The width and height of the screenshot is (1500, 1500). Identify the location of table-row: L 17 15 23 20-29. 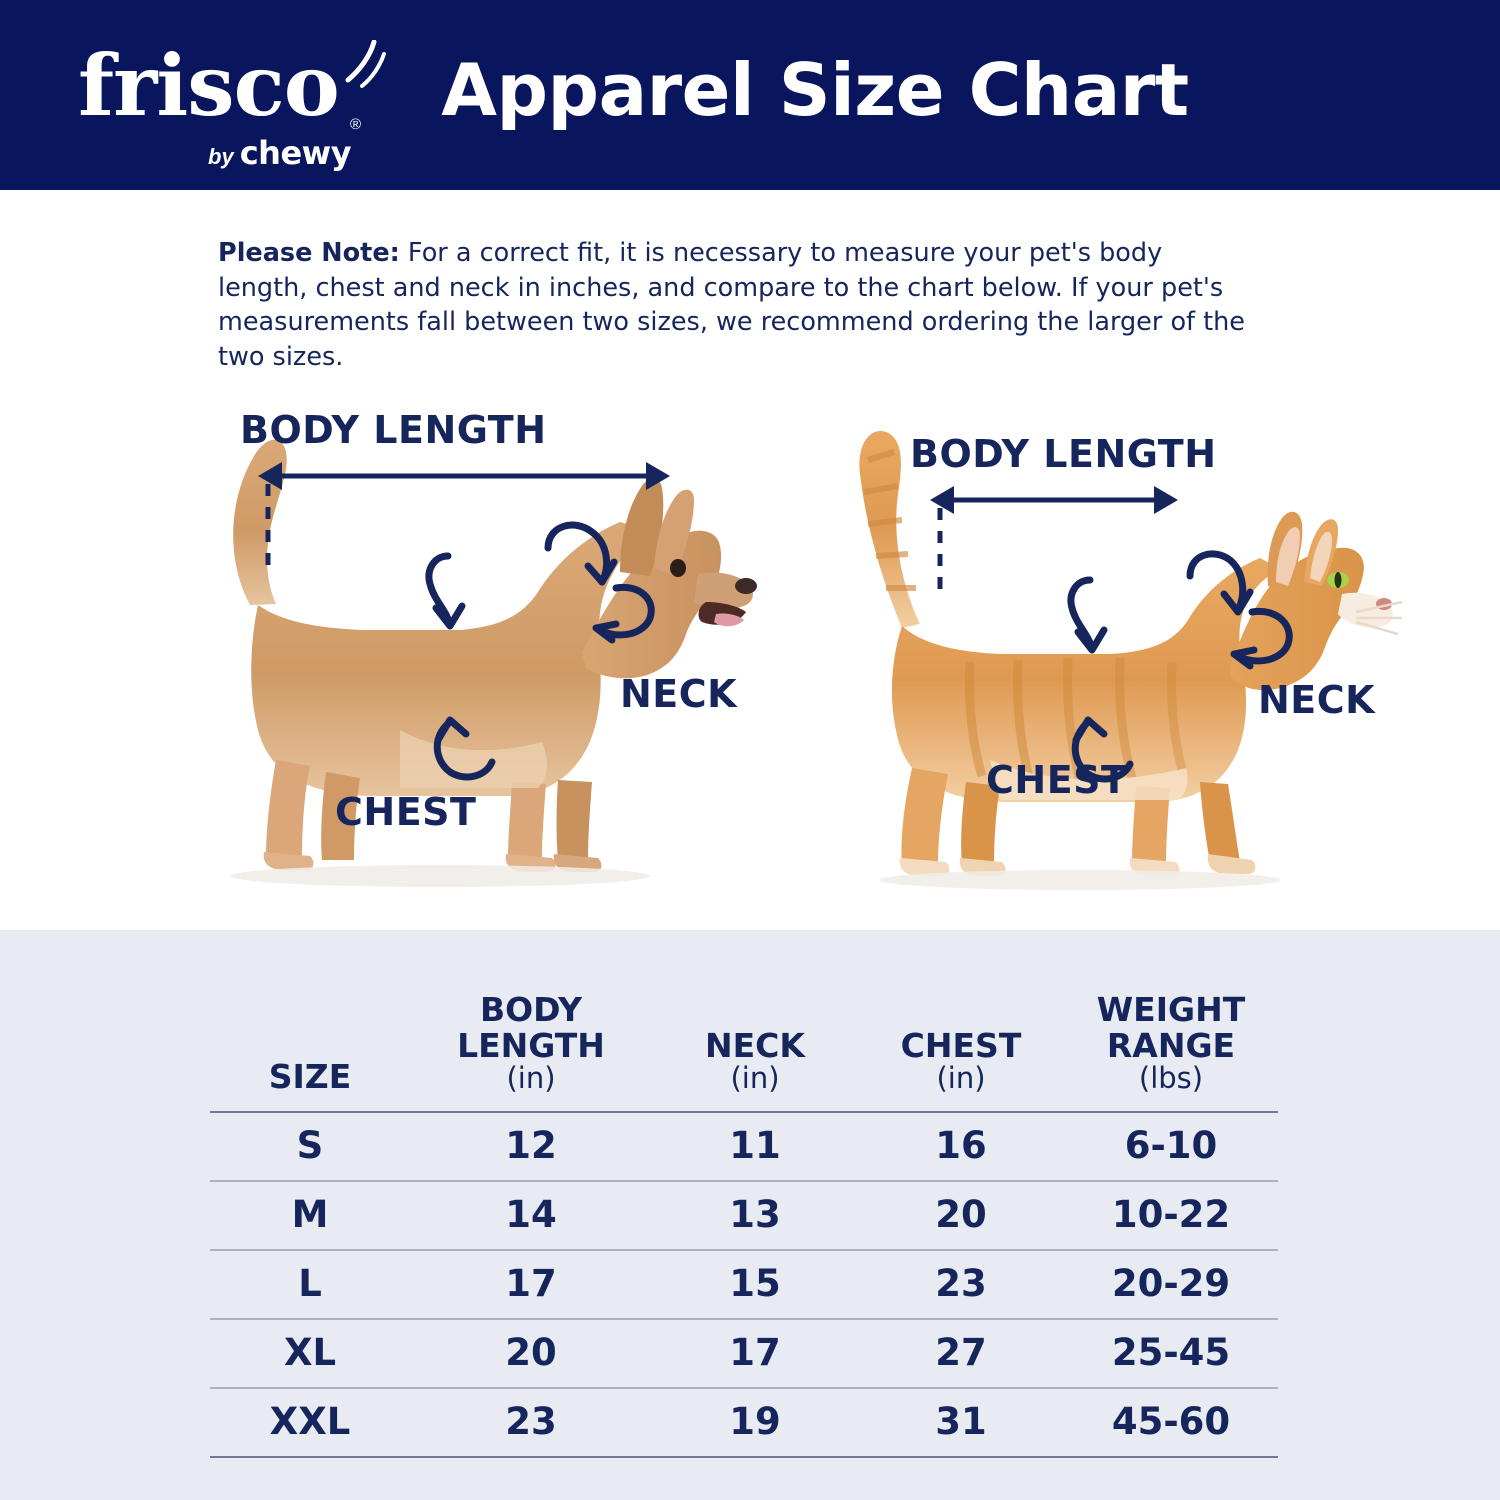
(744, 1283).